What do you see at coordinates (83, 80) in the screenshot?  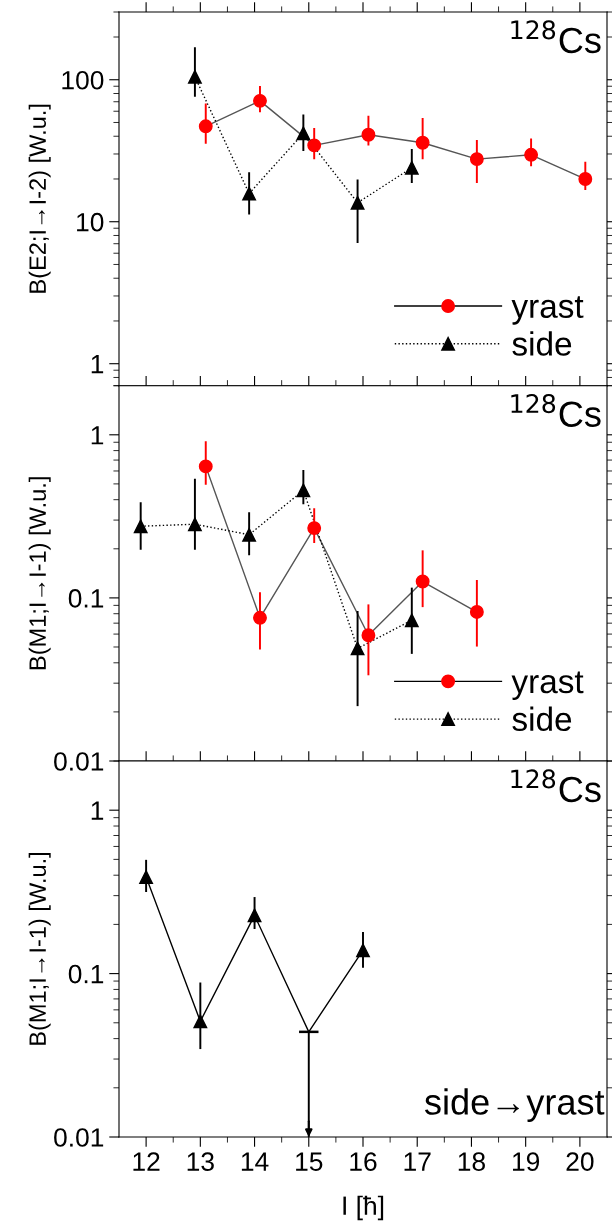 I see `y-tick-label: 100` at bounding box center [83, 80].